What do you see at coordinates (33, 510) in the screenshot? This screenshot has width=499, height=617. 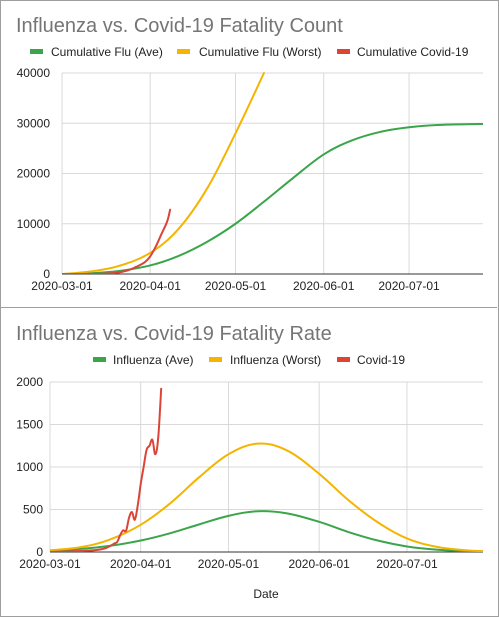 I see `y-tick-label: 500` at bounding box center [33, 510].